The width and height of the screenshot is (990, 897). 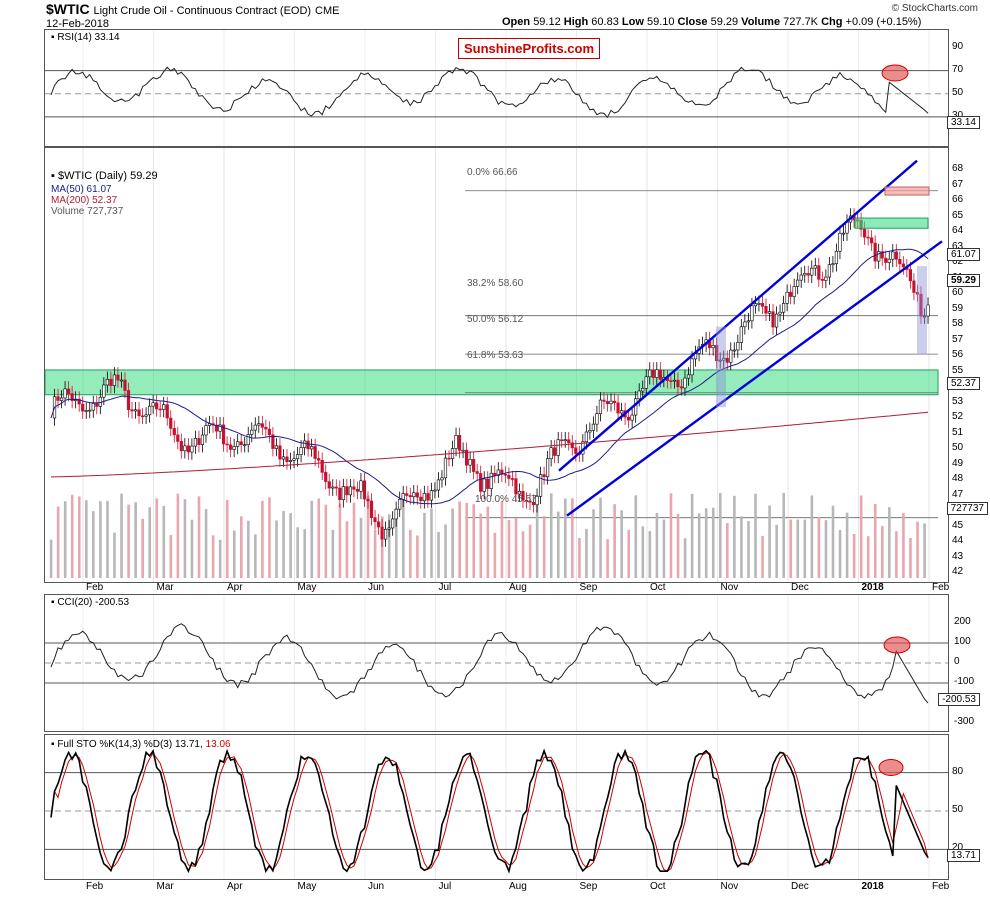 I want to click on cci-tick: -300, so click(x=964, y=721).